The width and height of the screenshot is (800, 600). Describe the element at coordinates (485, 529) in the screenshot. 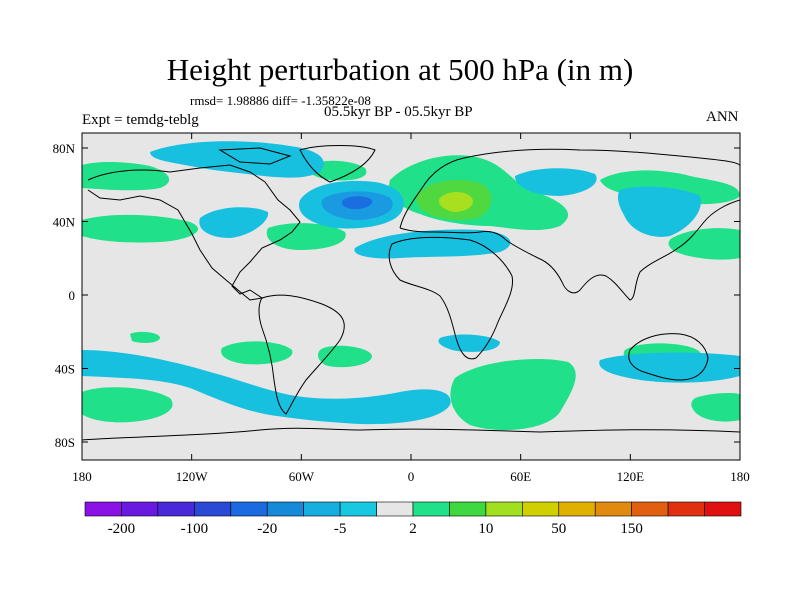

I see `colorbar-label: 10` at that location.